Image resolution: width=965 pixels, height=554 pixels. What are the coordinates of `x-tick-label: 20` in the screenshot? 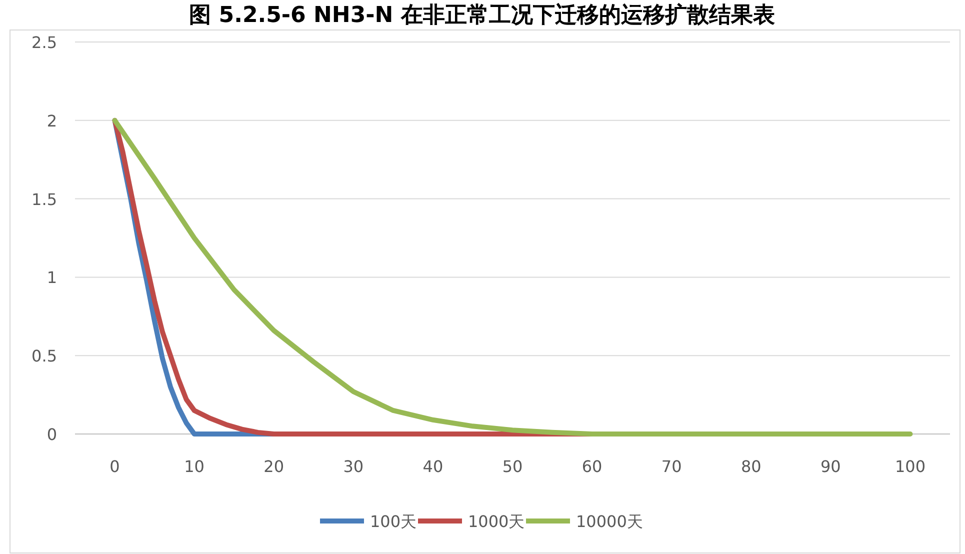 It's located at (274, 466).